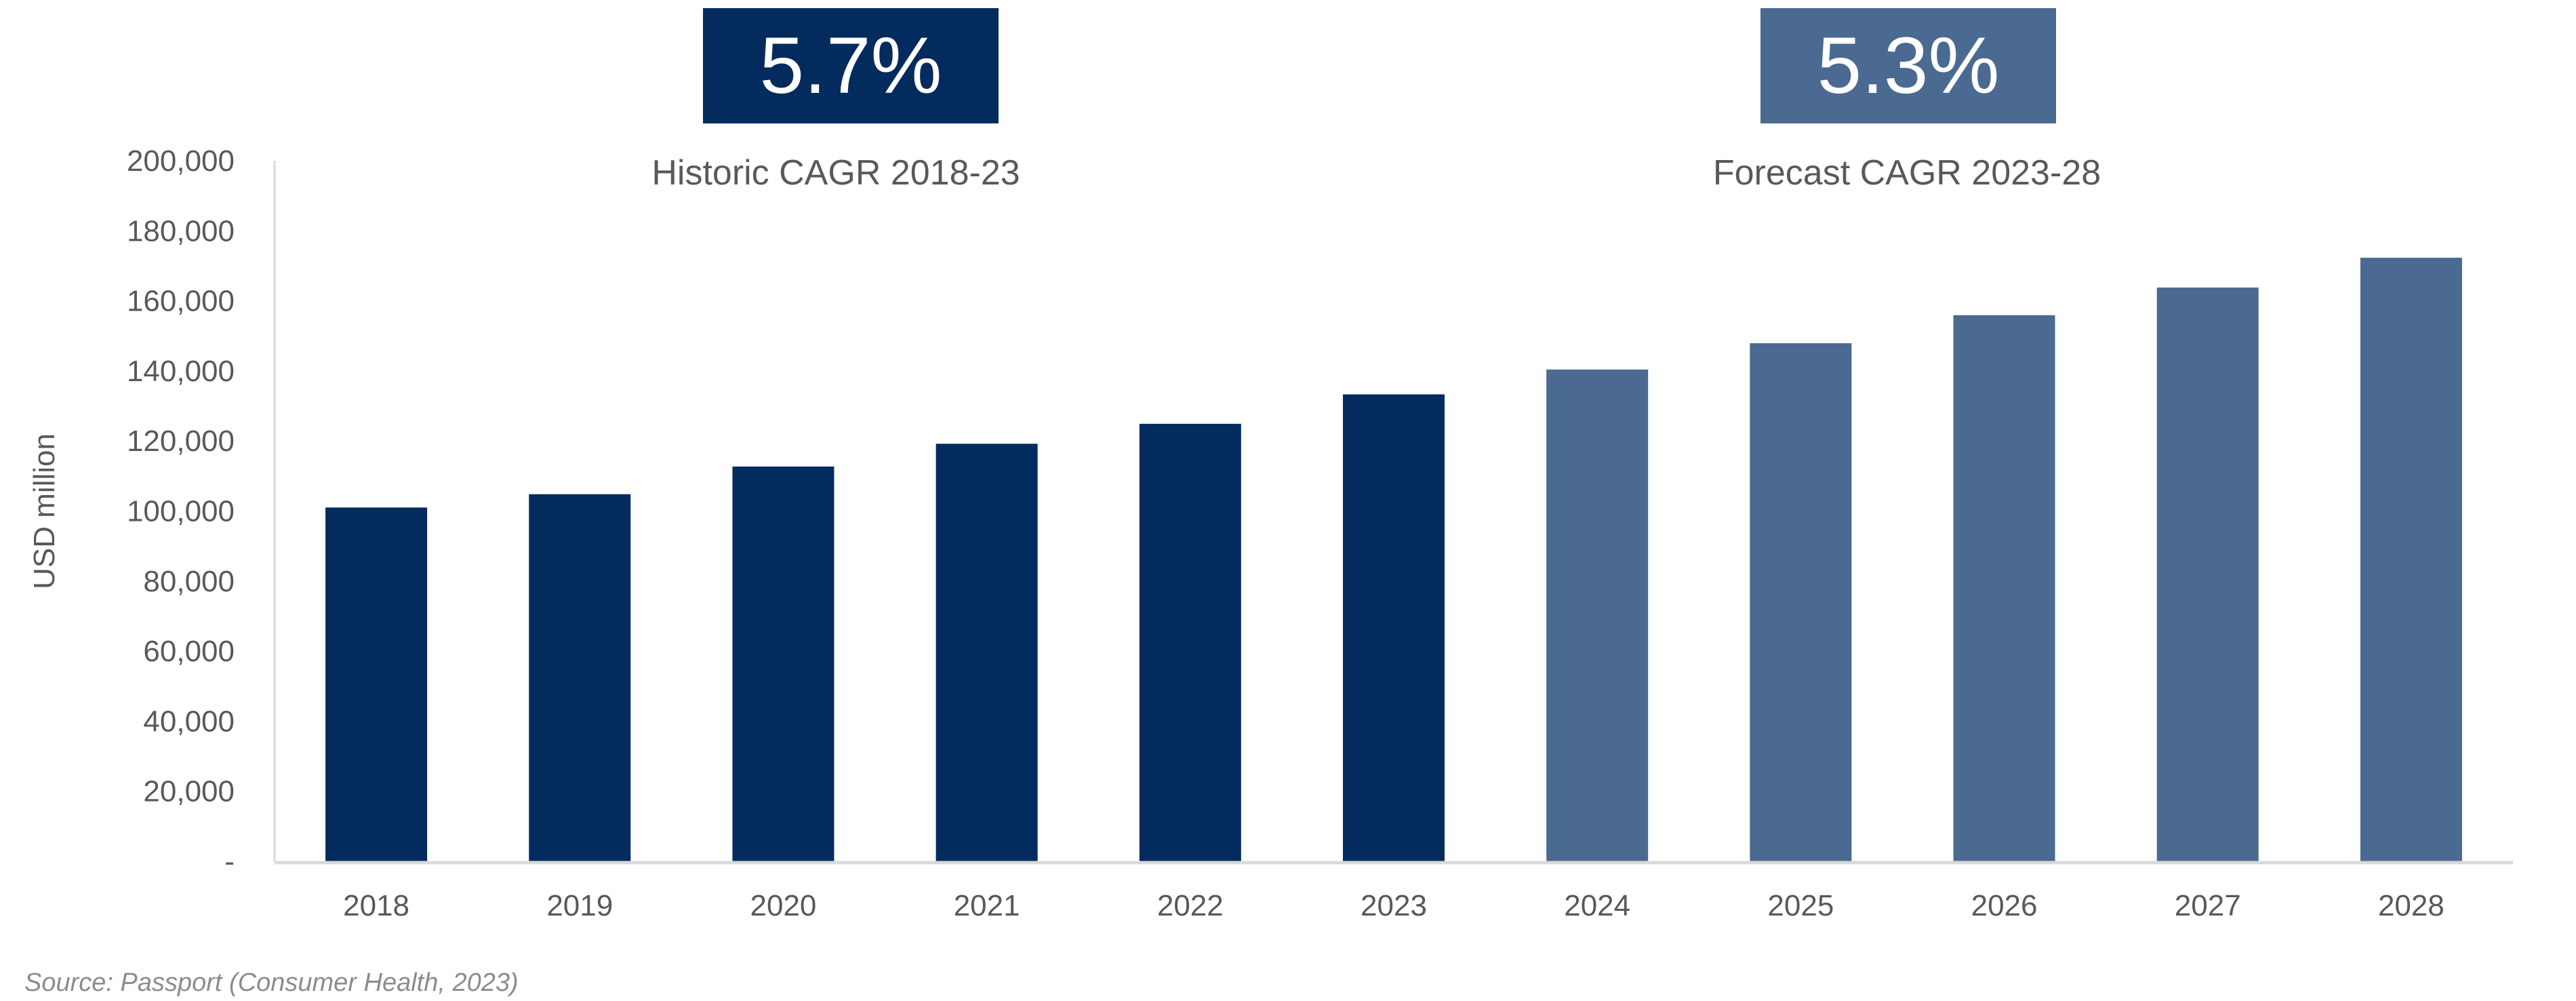 The image size is (2576, 1001). What do you see at coordinates (181, 442) in the screenshot?
I see `y-tick-label: 120,000` at bounding box center [181, 442].